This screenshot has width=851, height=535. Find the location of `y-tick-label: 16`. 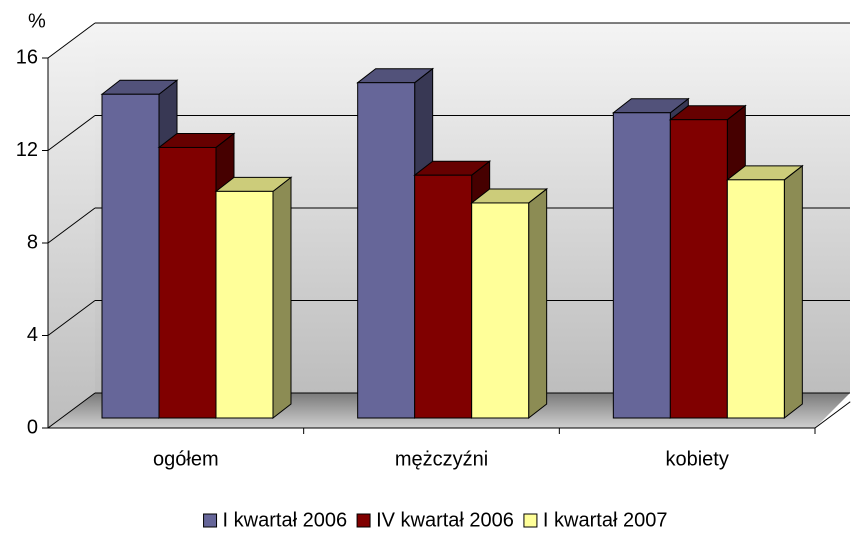

y-tick-label: 16 is located at coordinates (27, 57).